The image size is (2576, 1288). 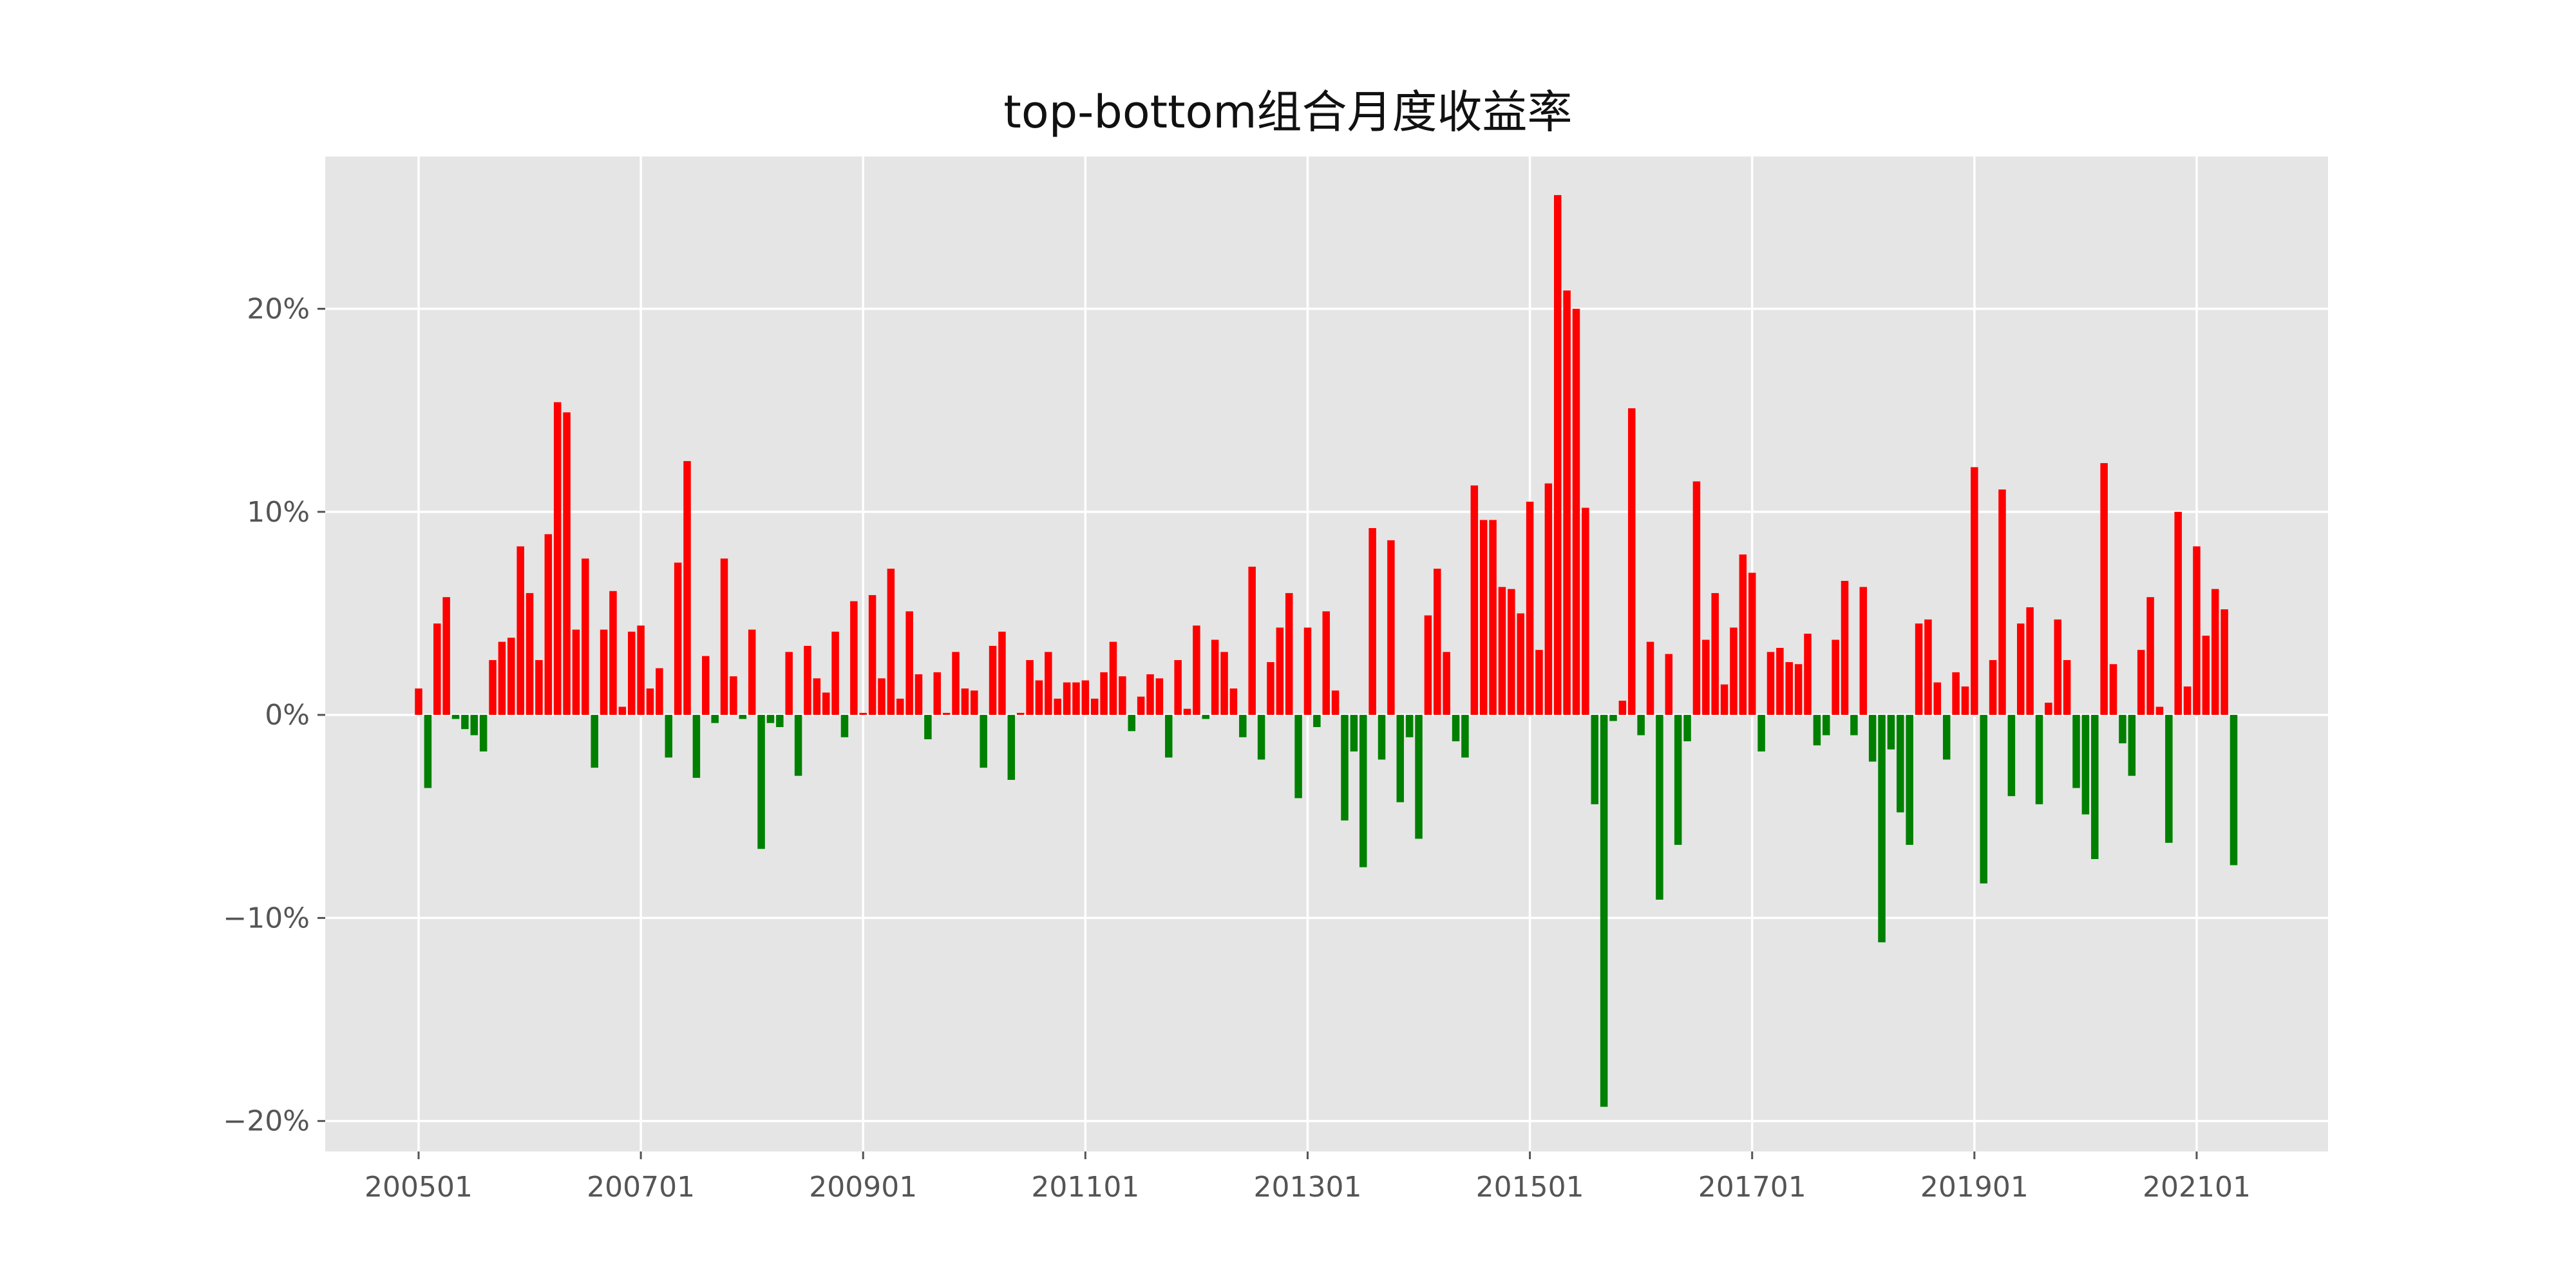 What do you see at coordinates (863, 1188) in the screenshot?
I see `x-tick-label: 200901` at bounding box center [863, 1188].